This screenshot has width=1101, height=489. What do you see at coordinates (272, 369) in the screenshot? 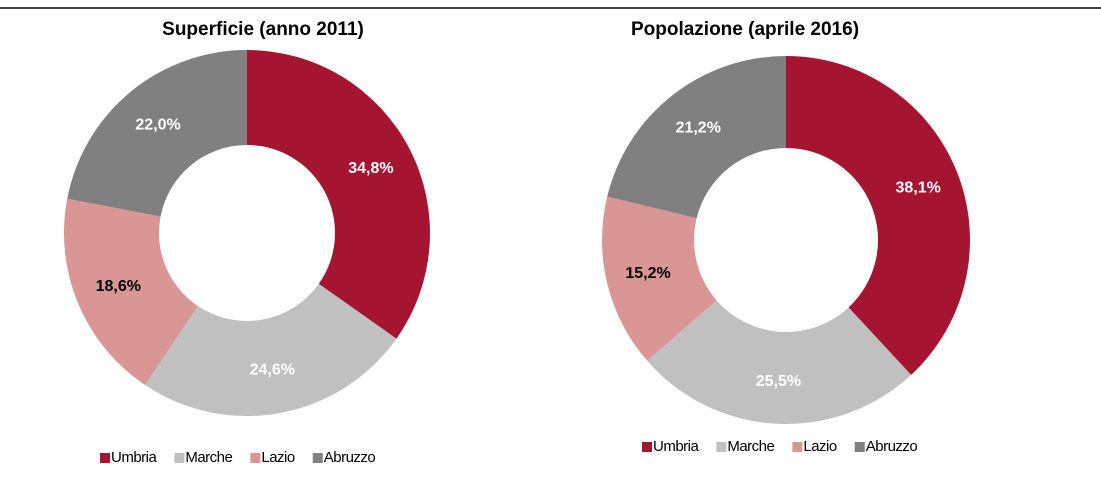
I see `value-label: 24,6%` at bounding box center [272, 369].